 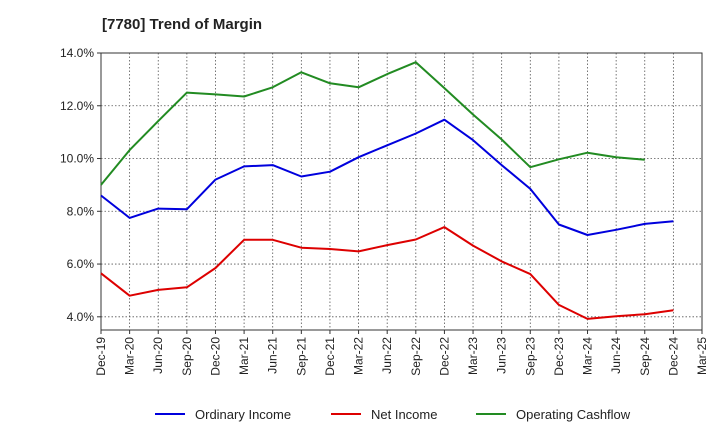 What do you see at coordinates (330, 356) in the screenshot?
I see `x-tick-label: Dec-21` at bounding box center [330, 356].